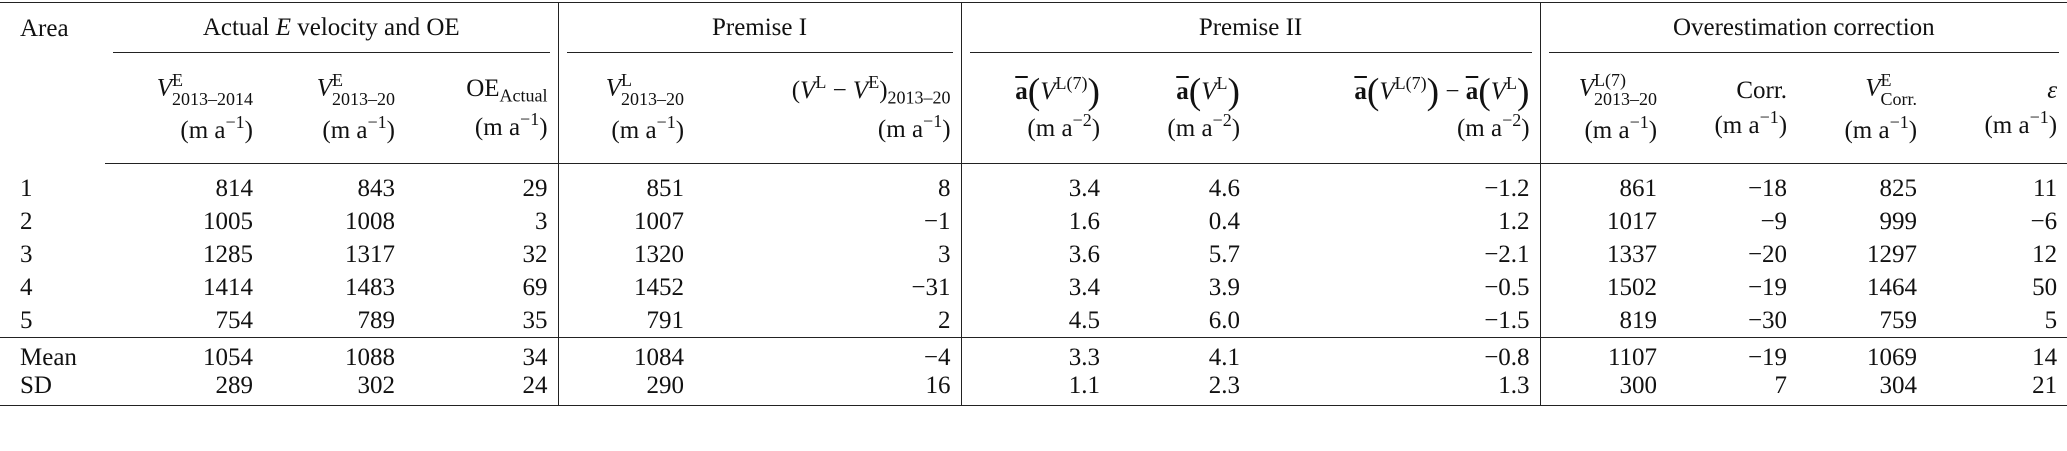 The width and height of the screenshot is (2067, 451). What do you see at coordinates (874, 81) in the screenshot?
I see `superscript: E` at bounding box center [874, 81].